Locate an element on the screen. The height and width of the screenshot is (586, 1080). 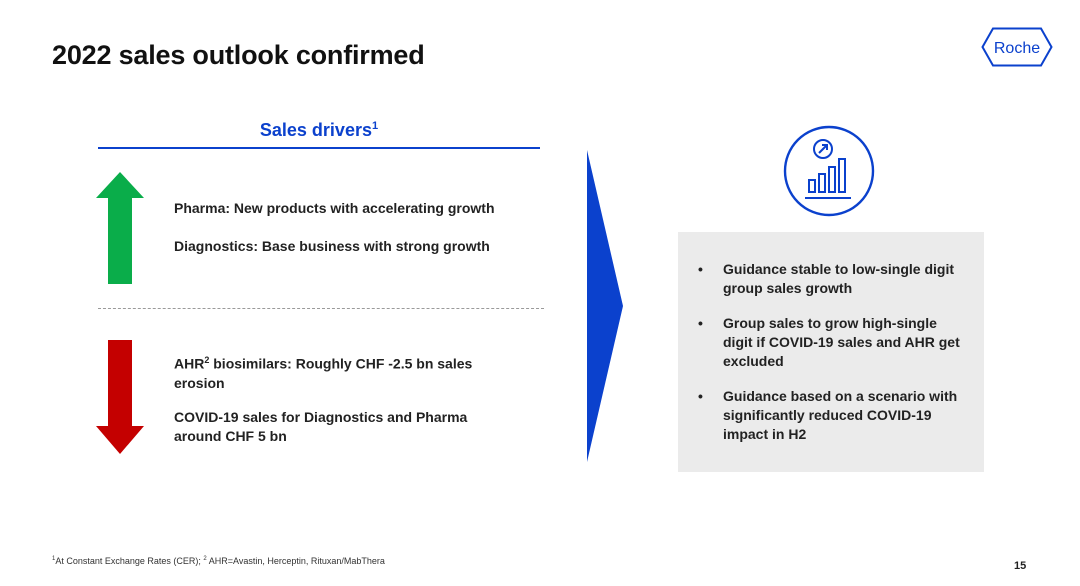
footnote-mark-1: 1 is located at coordinates (375, 126).